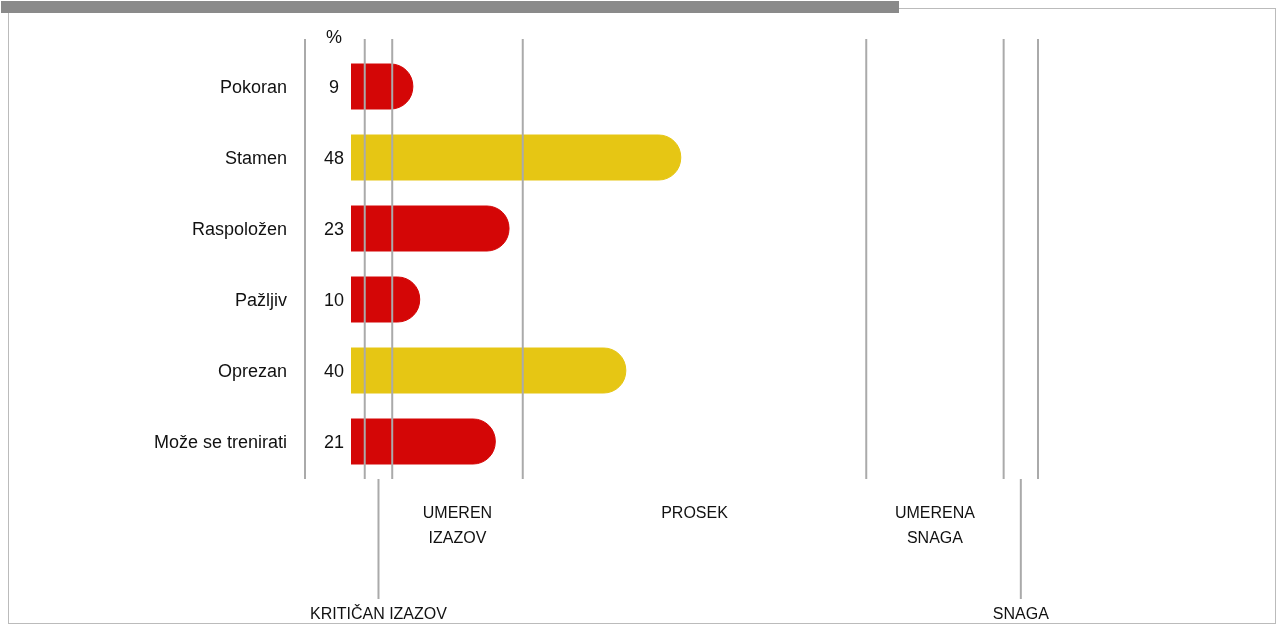 The height and width of the screenshot is (624, 1284). Describe the element at coordinates (252, 370) in the screenshot. I see `y-tick-label: Oprezan` at that location.